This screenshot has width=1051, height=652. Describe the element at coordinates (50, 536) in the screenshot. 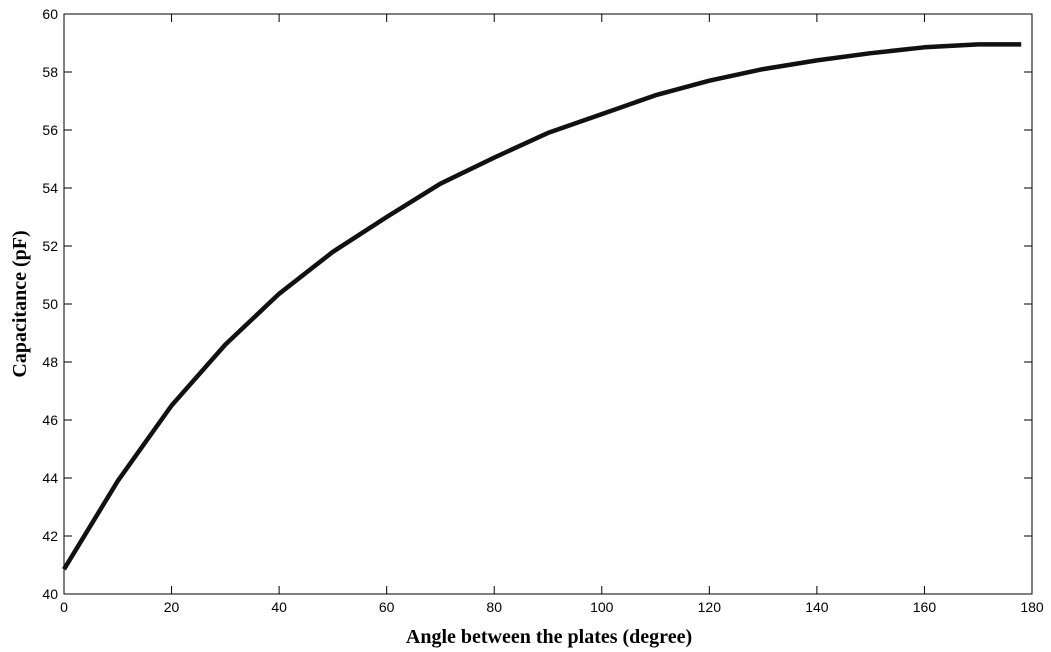

I see `y-tick-label: 42` at that location.